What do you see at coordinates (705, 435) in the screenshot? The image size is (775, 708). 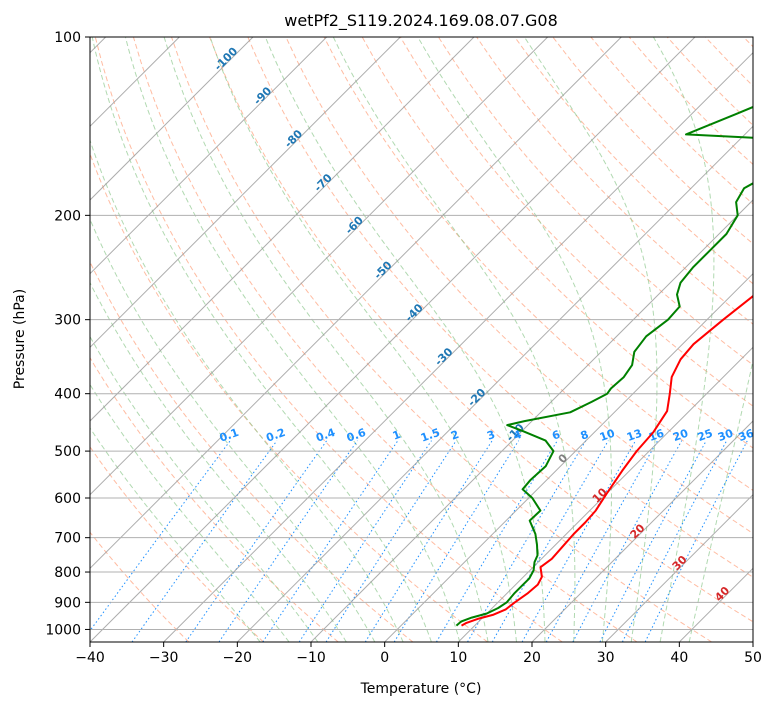 I see `mixing-ratio-label: 25` at bounding box center [705, 435].